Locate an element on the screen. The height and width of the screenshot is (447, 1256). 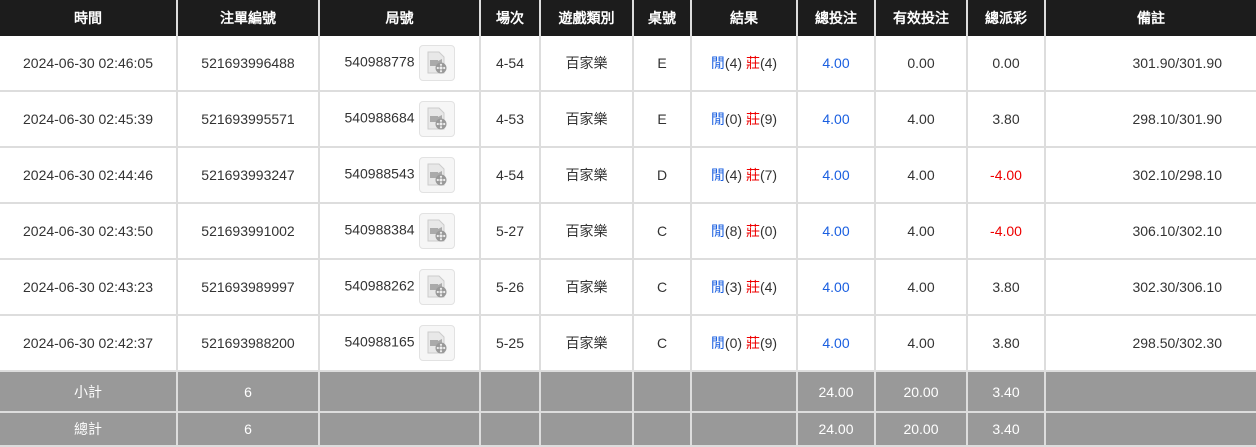
subtotal-payout: 3.40 is located at coordinates (1005, 392).